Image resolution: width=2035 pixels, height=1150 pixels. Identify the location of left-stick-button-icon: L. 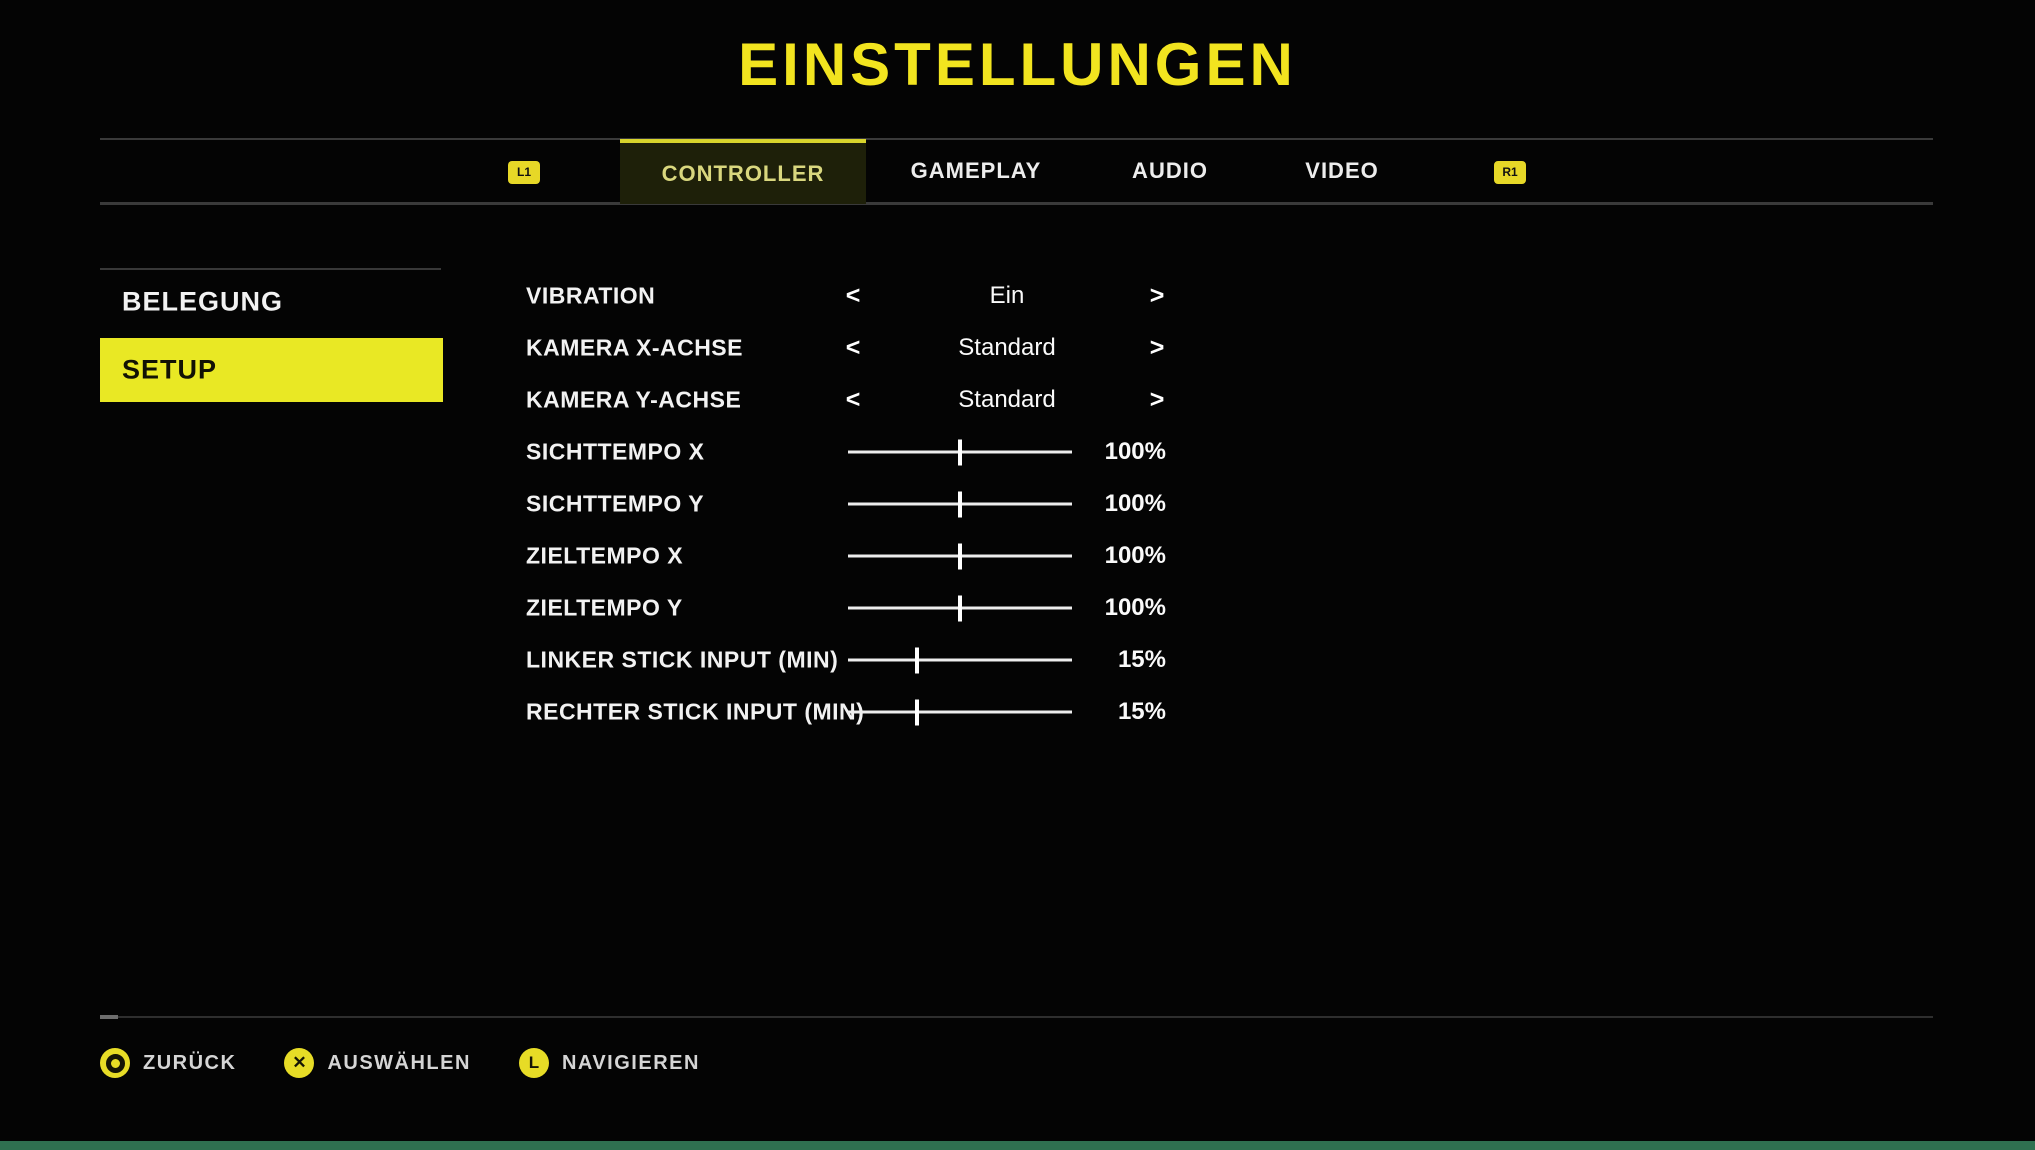
(533, 1063).